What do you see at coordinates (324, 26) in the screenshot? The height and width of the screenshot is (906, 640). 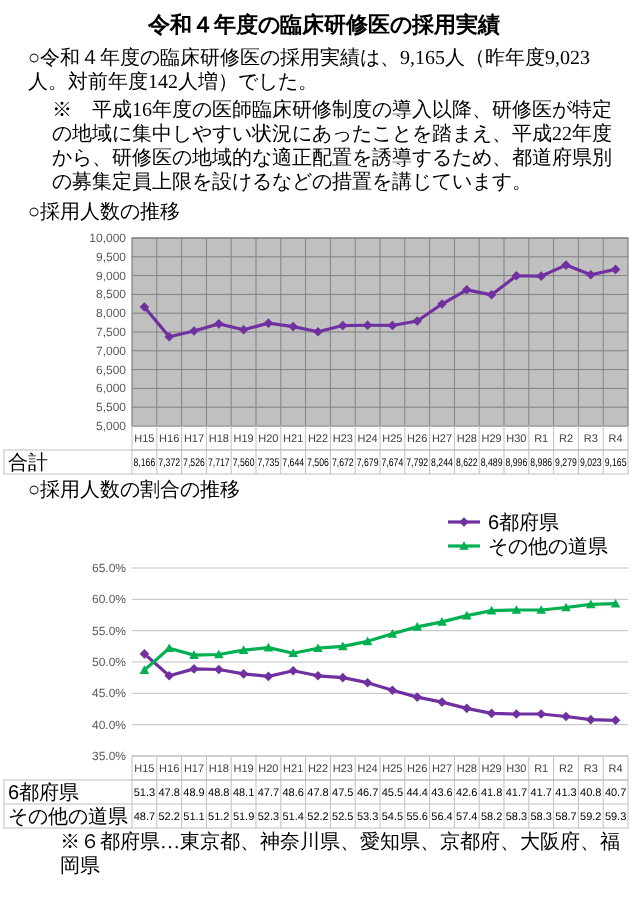 I see `text: 令和４年度の臨床研修医の採用実績` at bounding box center [324, 26].